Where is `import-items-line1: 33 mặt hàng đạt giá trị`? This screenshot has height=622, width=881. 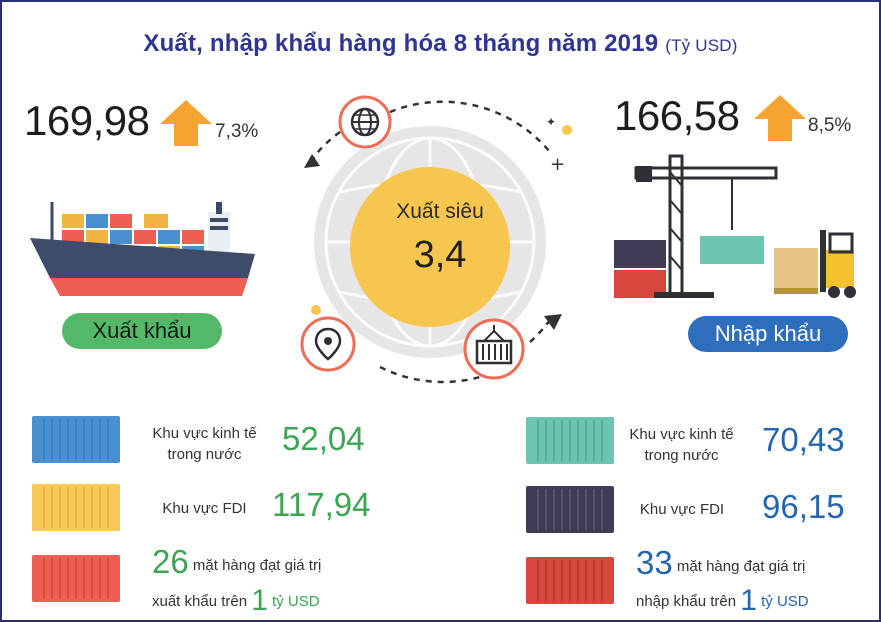 import-items-line1: 33 mặt hàng đạt giá trị is located at coordinates (720, 563).